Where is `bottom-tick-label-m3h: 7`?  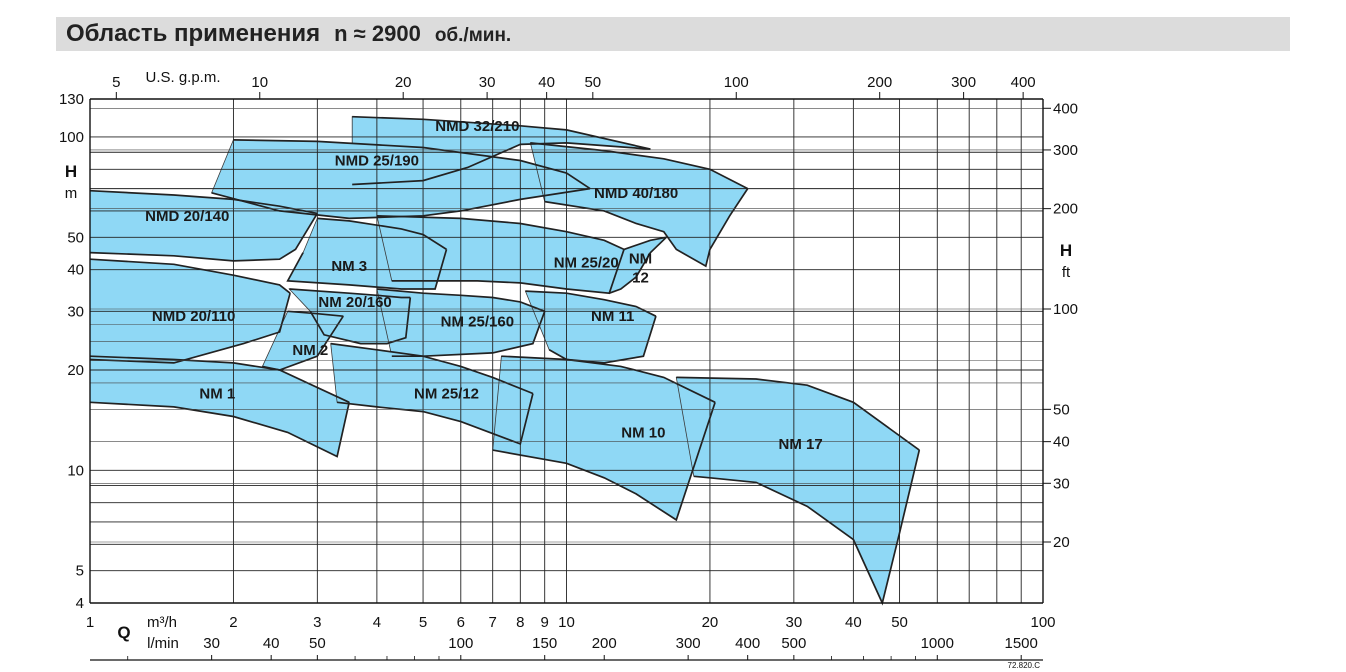
bottom-tick-label-m3h: 7 is located at coordinates (493, 622).